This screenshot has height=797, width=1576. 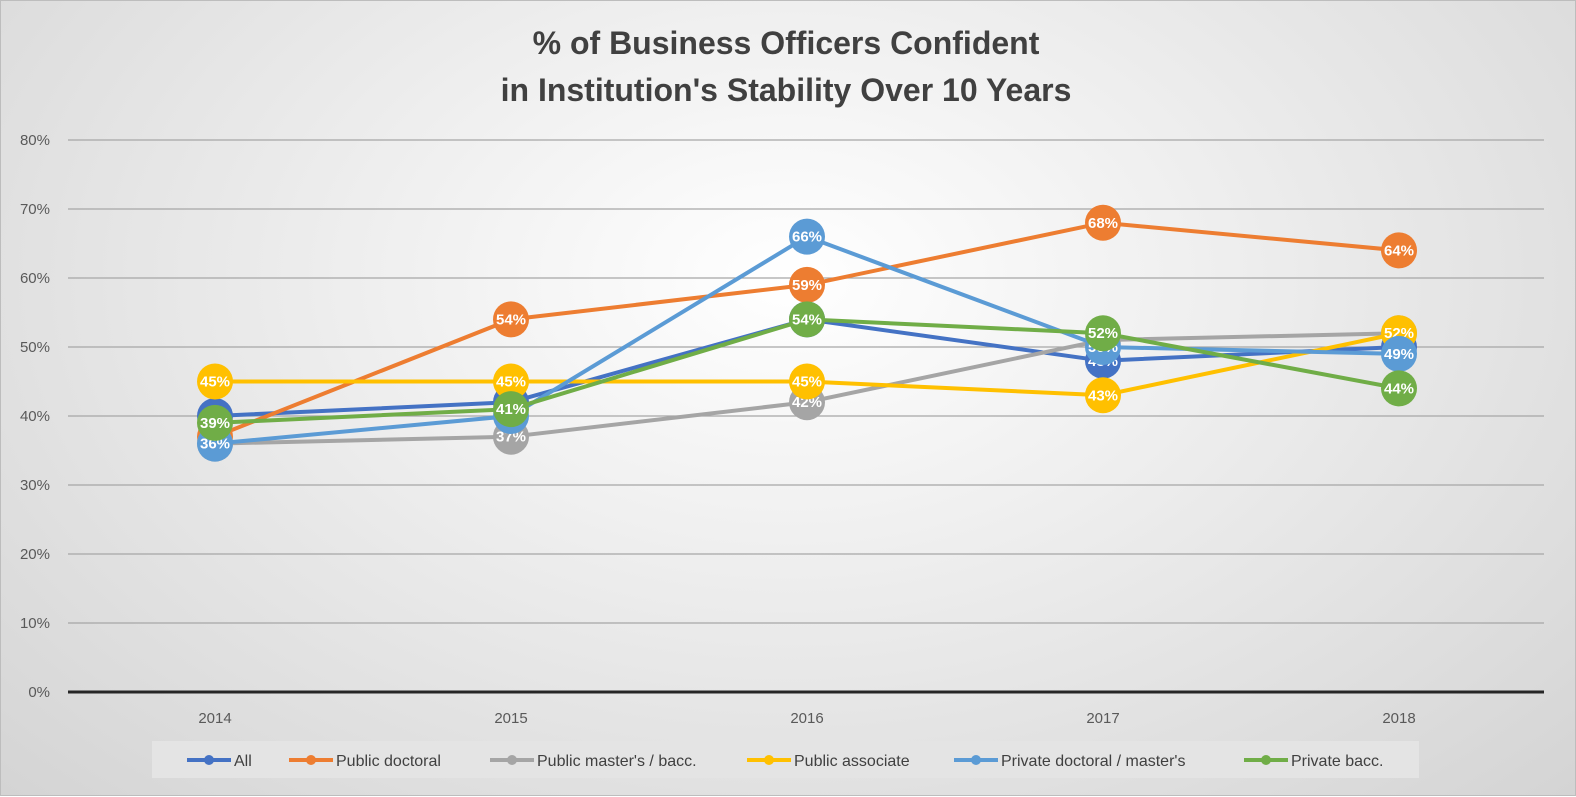 What do you see at coordinates (786, 90) in the screenshot?
I see `chart-title-line-2: in Institution's Stability Over 10 Years` at bounding box center [786, 90].